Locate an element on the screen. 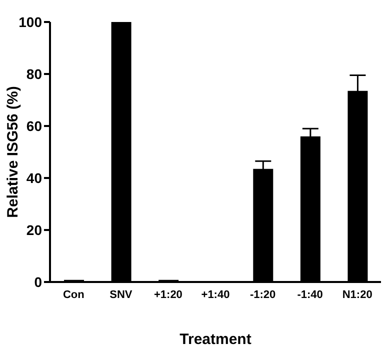 This screenshot has width=386, height=348. y-tick-label: 80 is located at coordinates (34, 74).